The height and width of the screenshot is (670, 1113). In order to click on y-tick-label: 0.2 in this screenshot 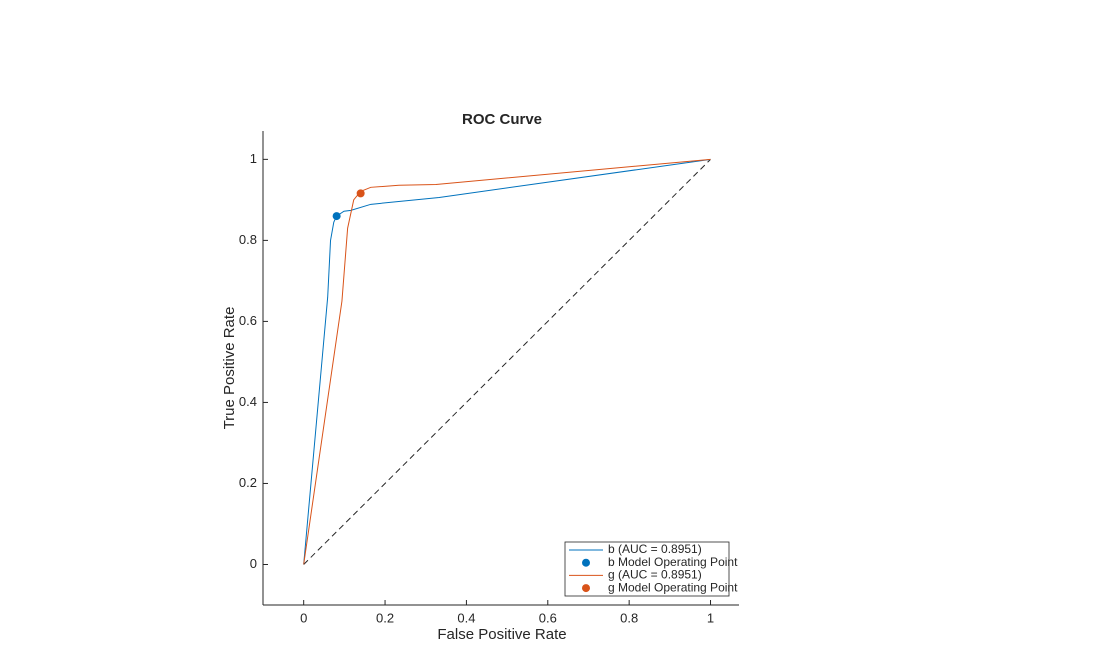, I will do `click(248, 482)`.